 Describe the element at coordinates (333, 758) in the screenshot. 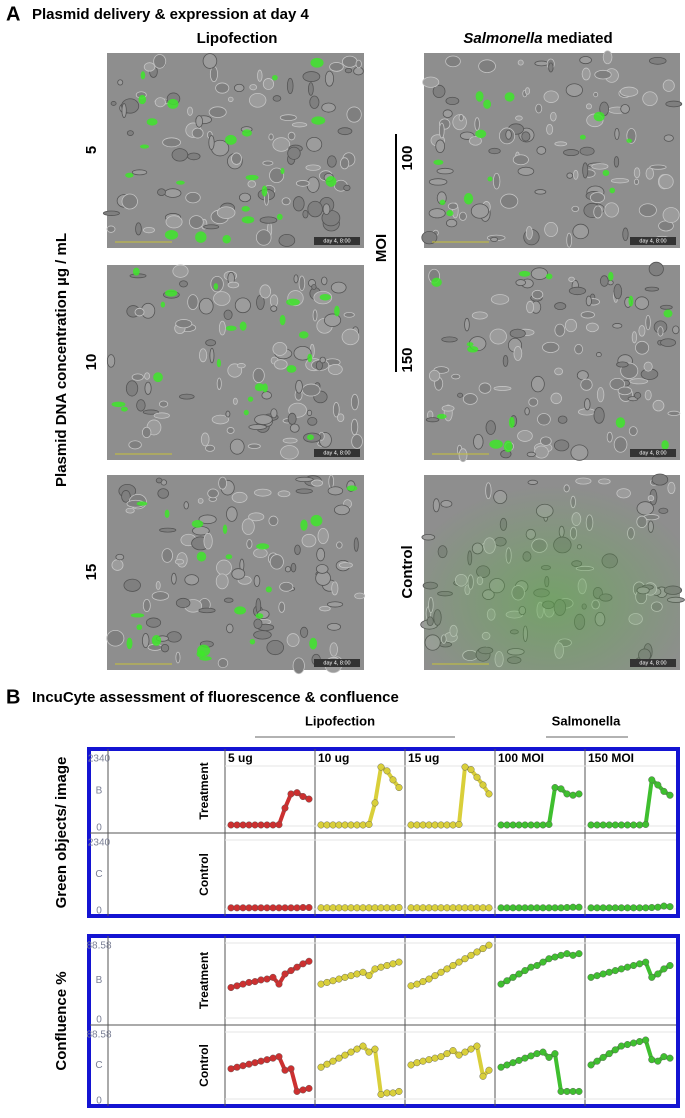

I see `condition-label: 10 ug` at that location.